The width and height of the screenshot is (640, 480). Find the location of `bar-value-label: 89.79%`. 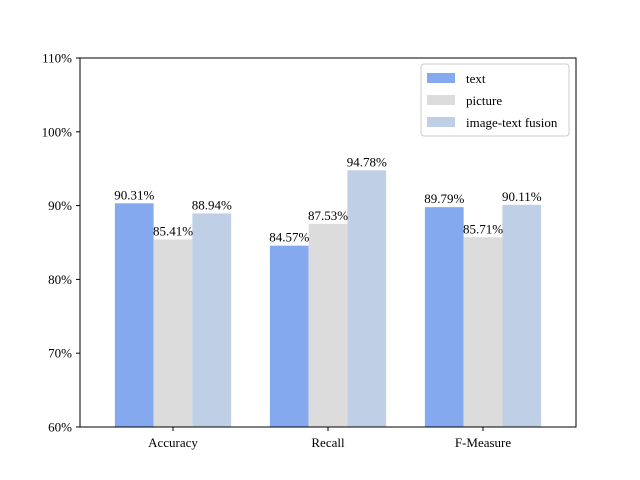

bar-value-label: 89.79% is located at coordinates (444, 198).